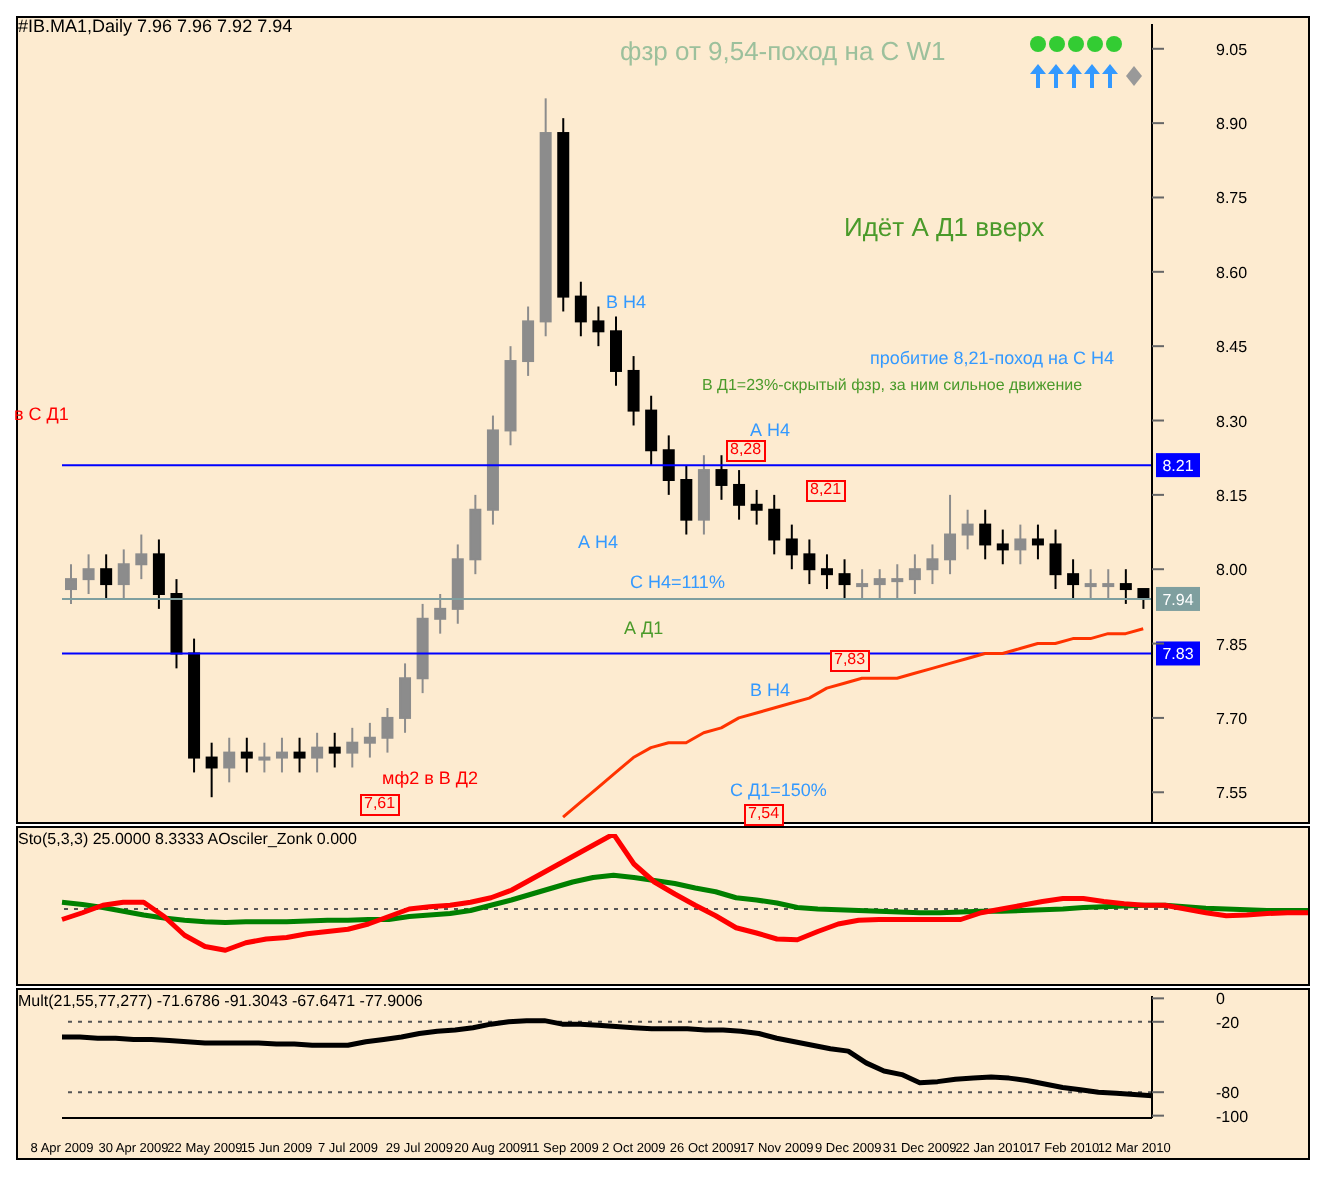 The width and height of the screenshot is (1326, 1182). Describe the element at coordinates (1178, 654) in the screenshot. I see `ref-line-label: 7.83` at that location.